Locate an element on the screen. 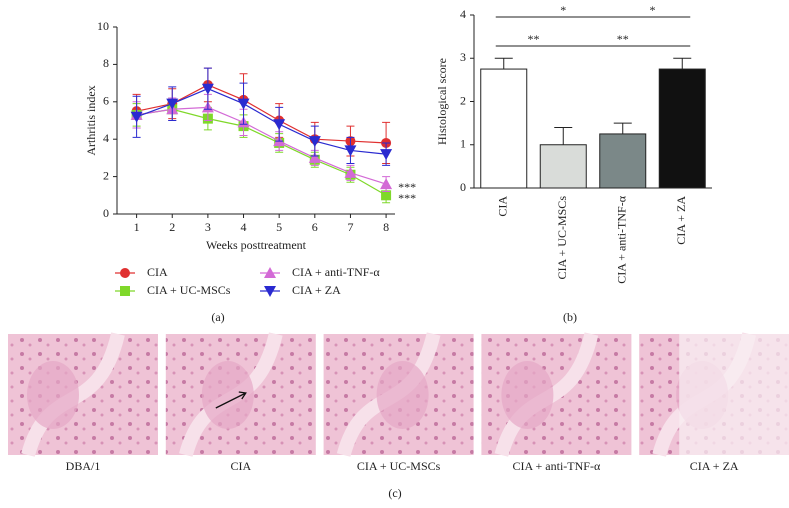  cleared-region is located at coordinates (734, 394).